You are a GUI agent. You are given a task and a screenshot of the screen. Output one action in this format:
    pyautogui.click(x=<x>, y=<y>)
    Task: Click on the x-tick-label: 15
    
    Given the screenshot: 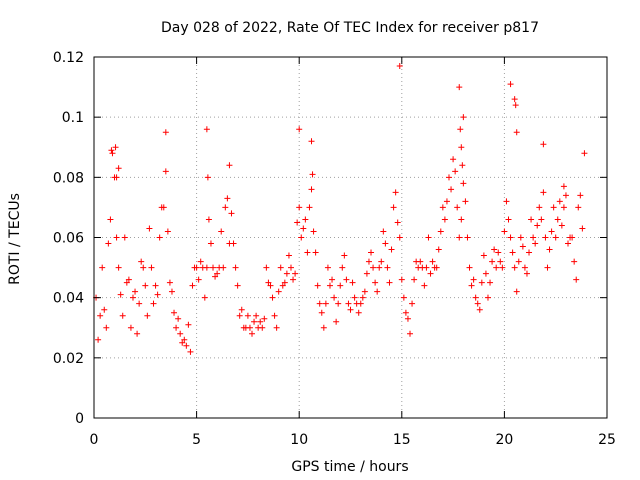 What is the action you would take?
    pyautogui.click(x=402, y=440)
    